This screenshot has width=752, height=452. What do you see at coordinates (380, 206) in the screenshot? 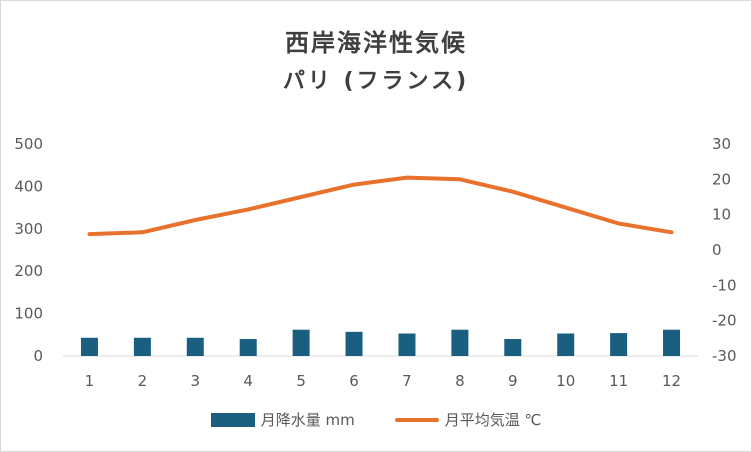
I see `line-temperature` at bounding box center [380, 206].